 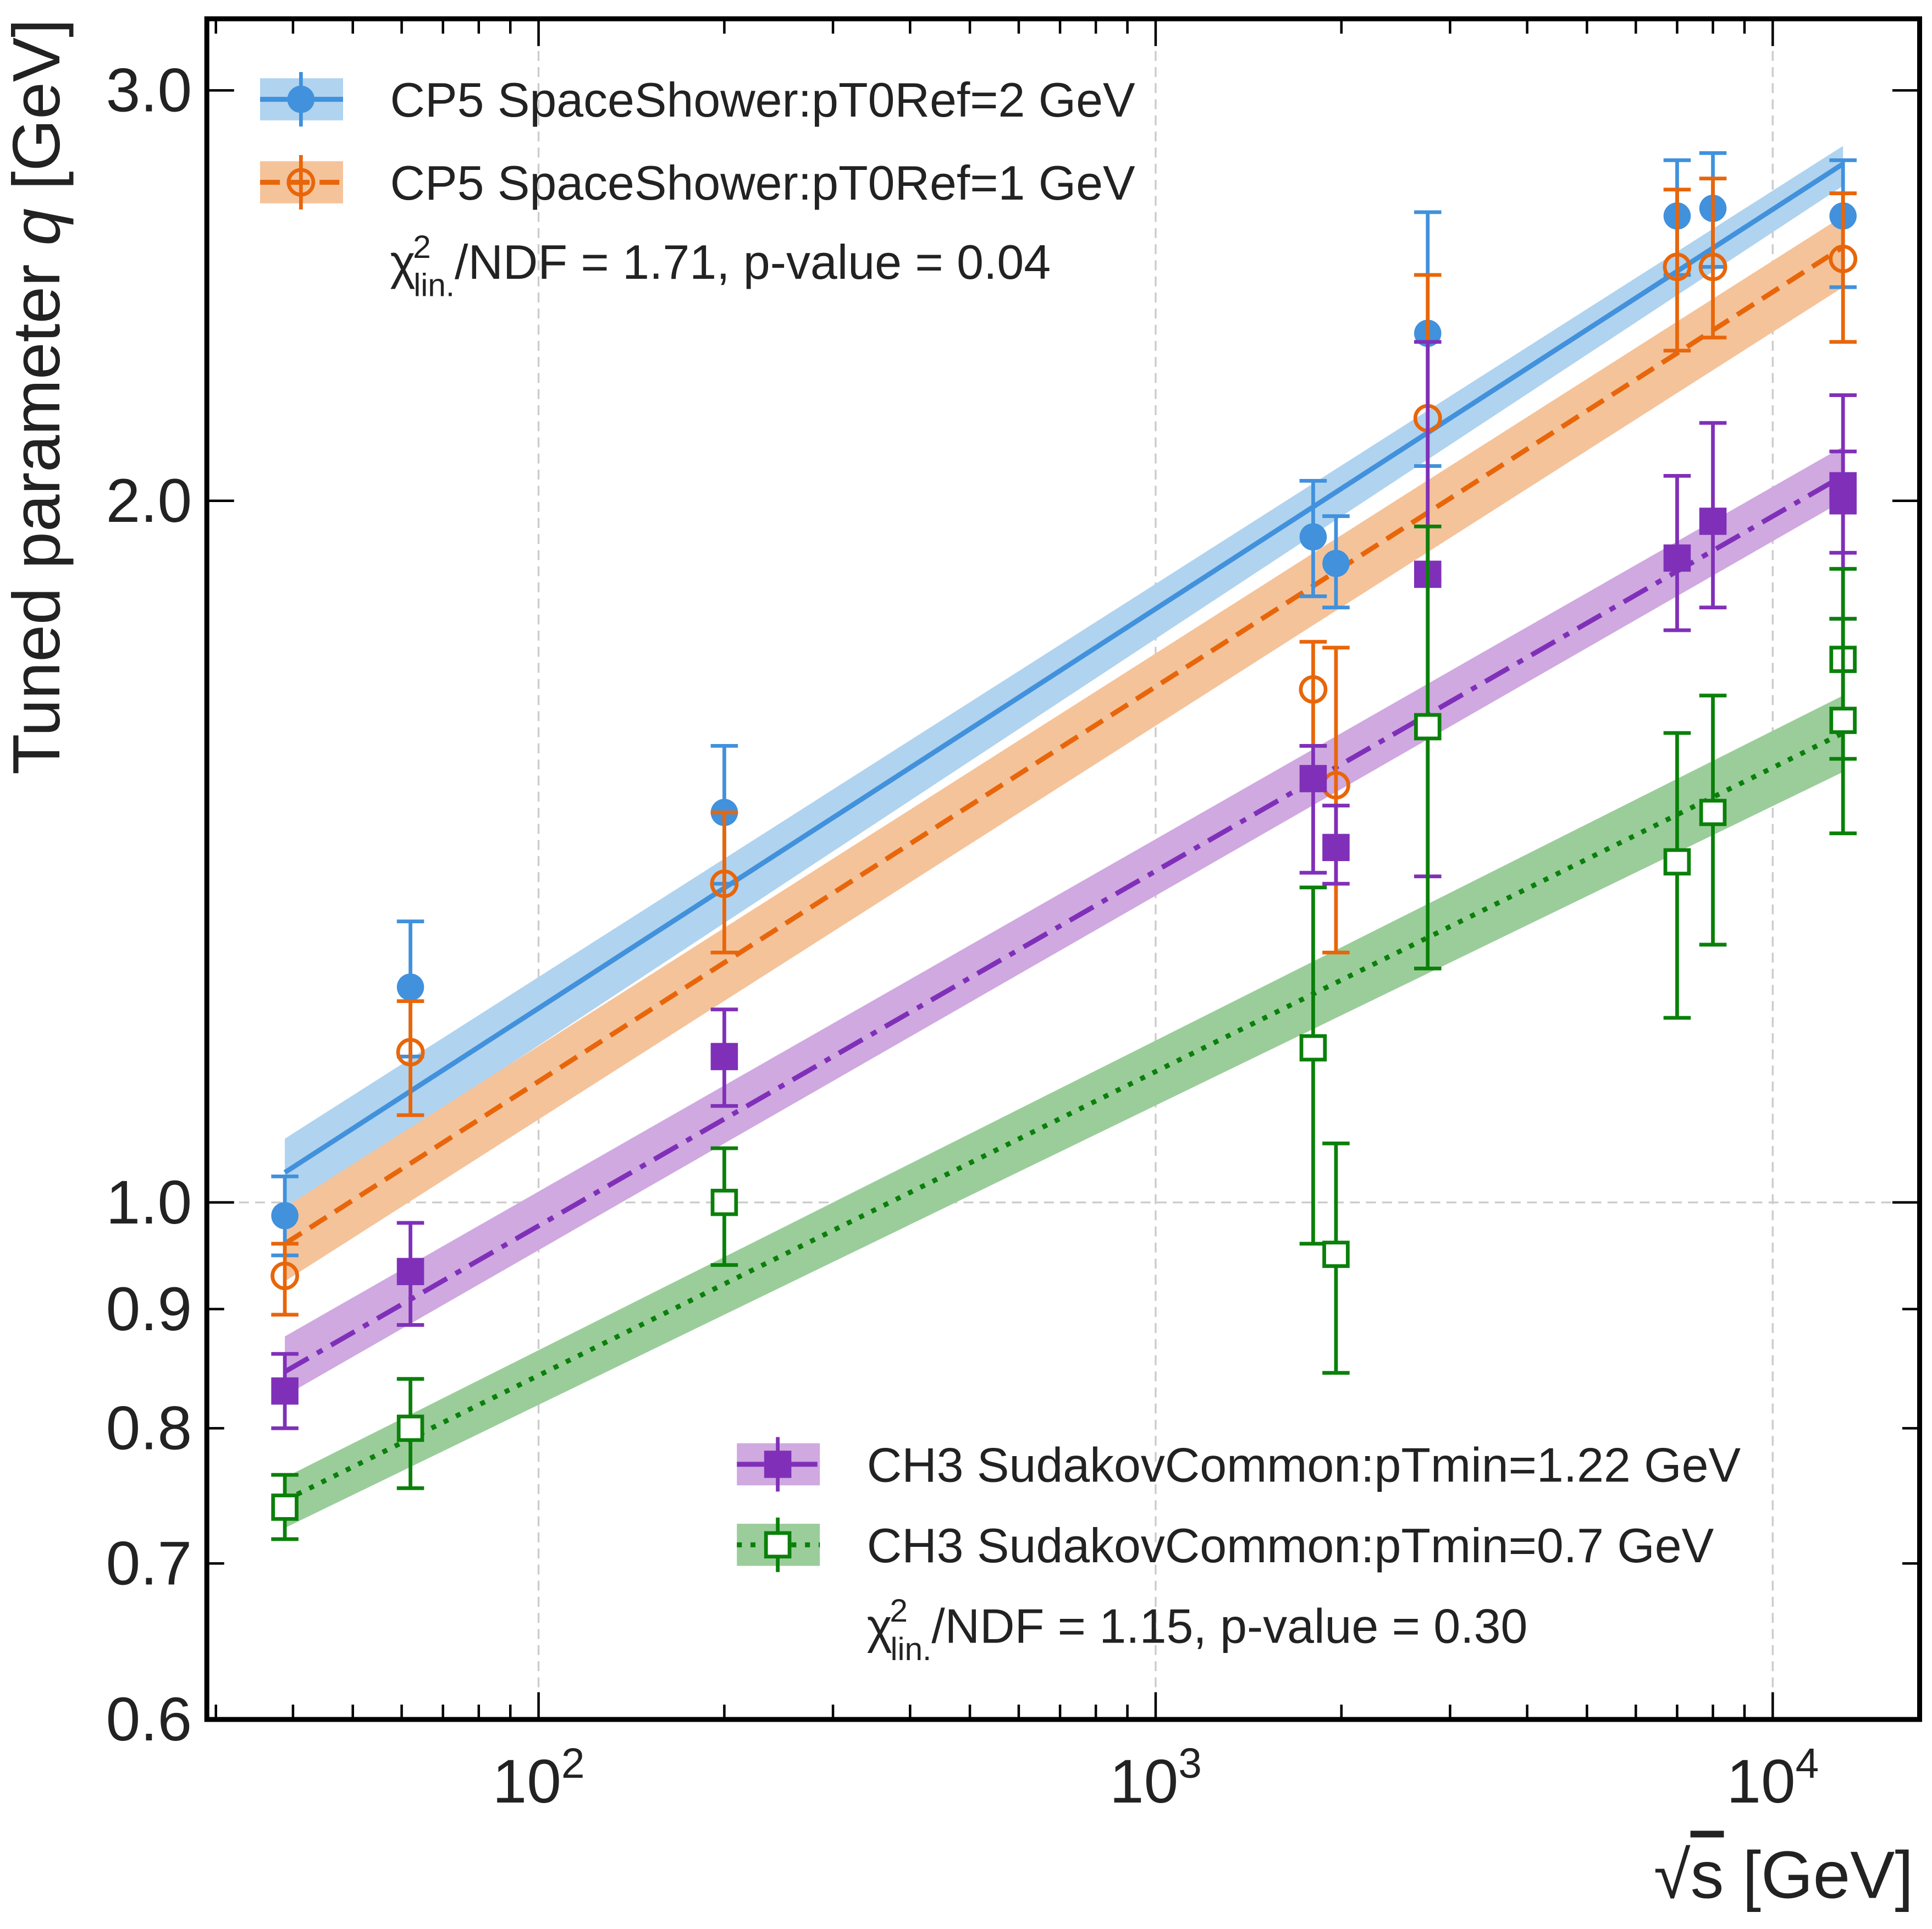 I want to click on y-tick-label: 0.8, so click(x=149, y=1428).